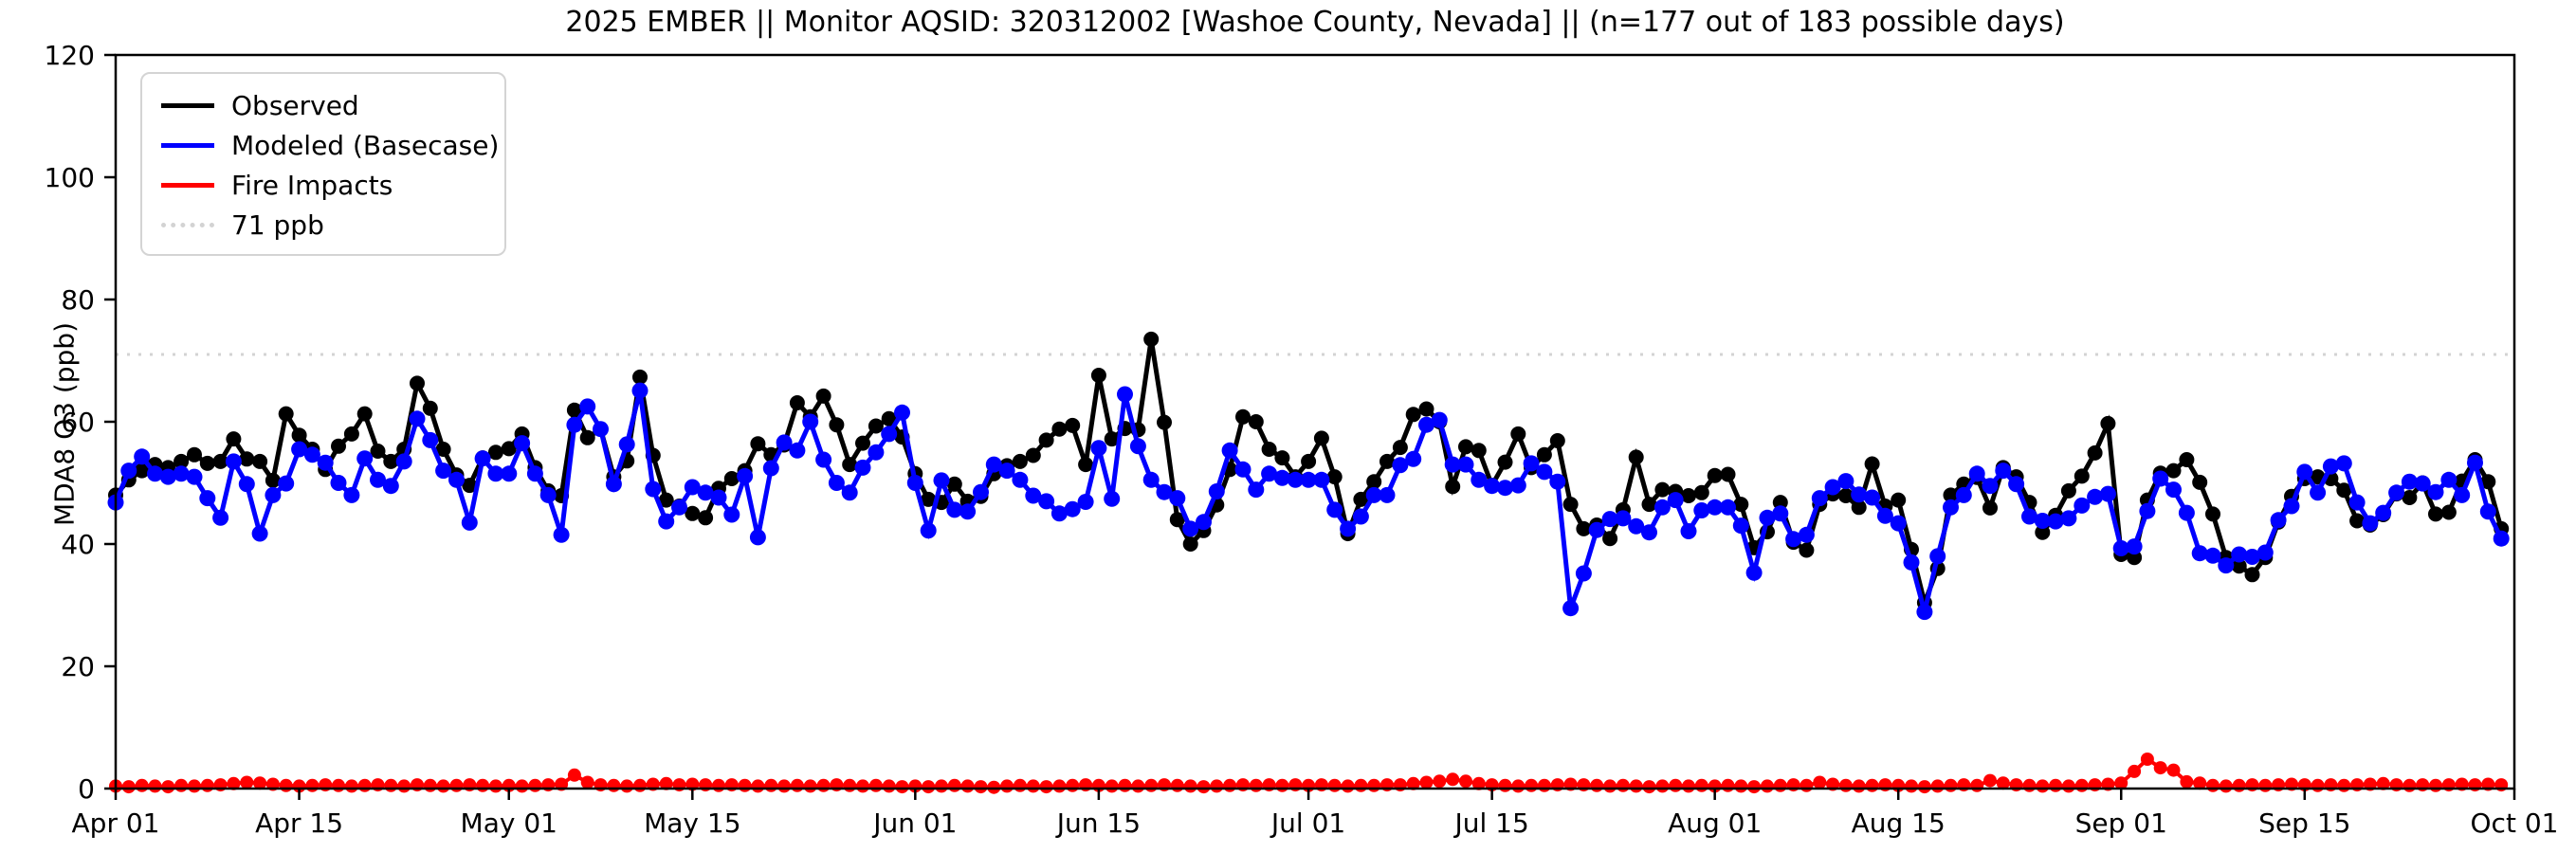 The image size is (2576, 853). Describe the element at coordinates (1715, 823) in the screenshot. I see `x-tick-label: Aug 01` at that location.